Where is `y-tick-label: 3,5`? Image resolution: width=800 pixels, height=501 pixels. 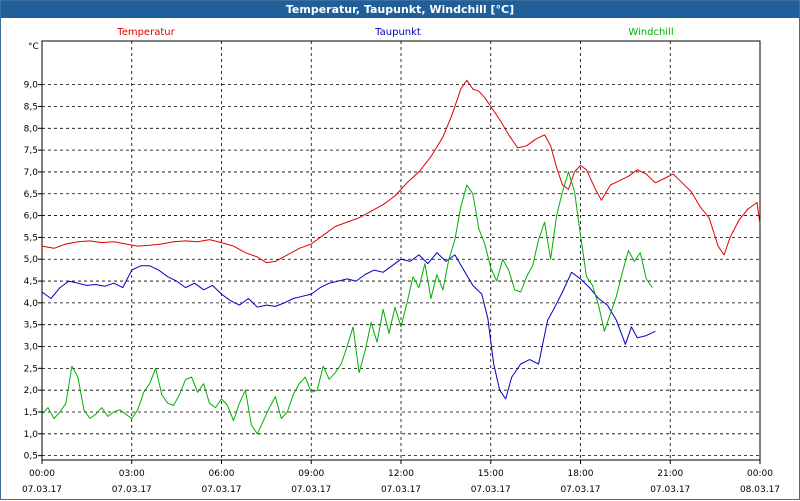 y-tick-label: 3,5 is located at coordinates (31, 326).